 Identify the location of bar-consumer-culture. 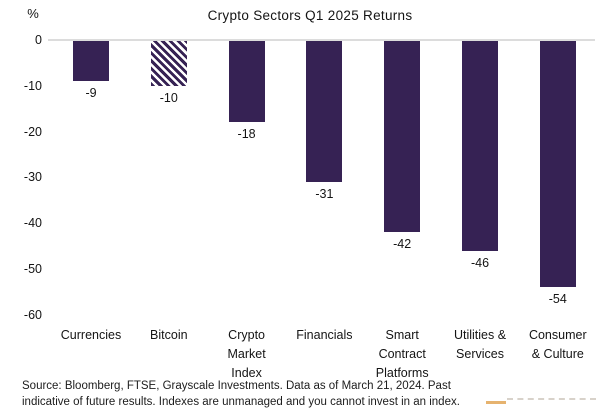
(557, 164).